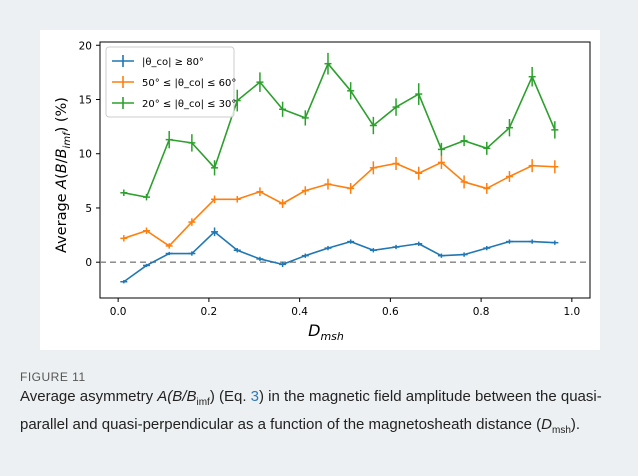 Image resolution: width=638 pixels, height=476 pixels. What do you see at coordinates (88, 209) in the screenshot?
I see `y-tick-label: 5` at bounding box center [88, 209].